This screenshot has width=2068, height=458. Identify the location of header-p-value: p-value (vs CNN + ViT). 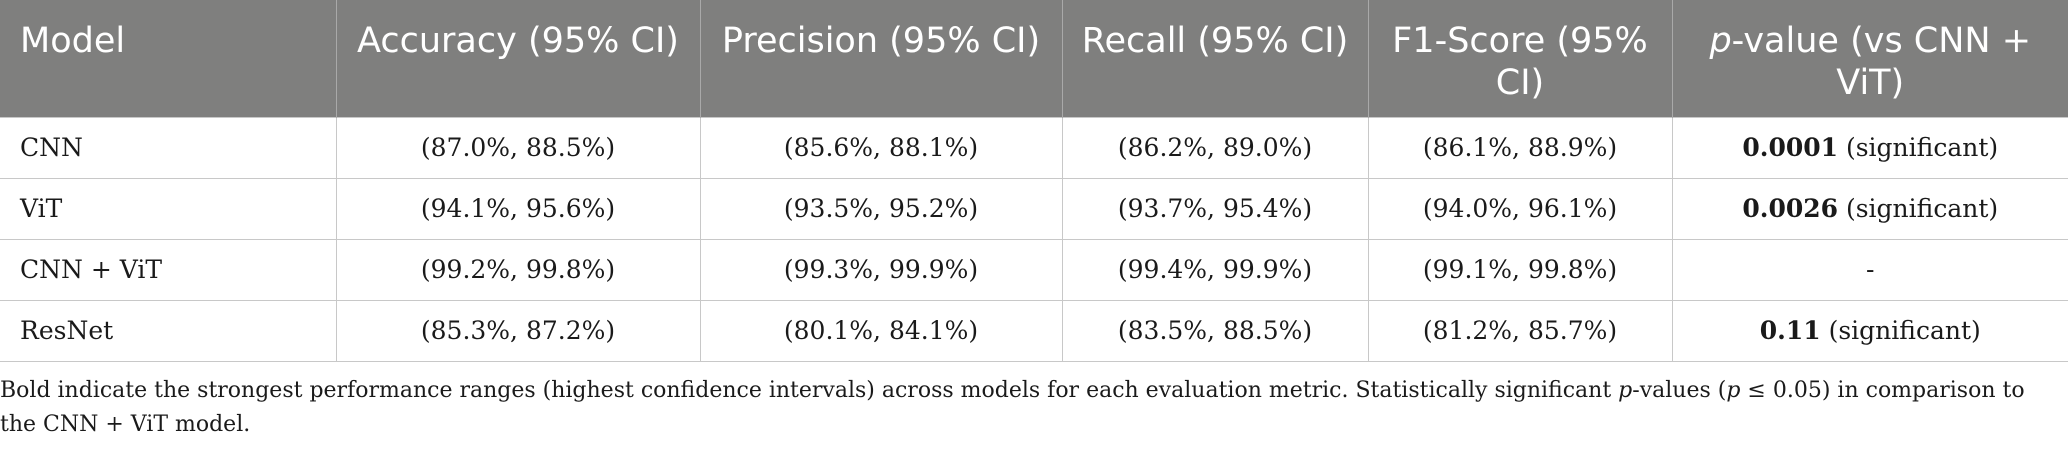
(1869, 58).